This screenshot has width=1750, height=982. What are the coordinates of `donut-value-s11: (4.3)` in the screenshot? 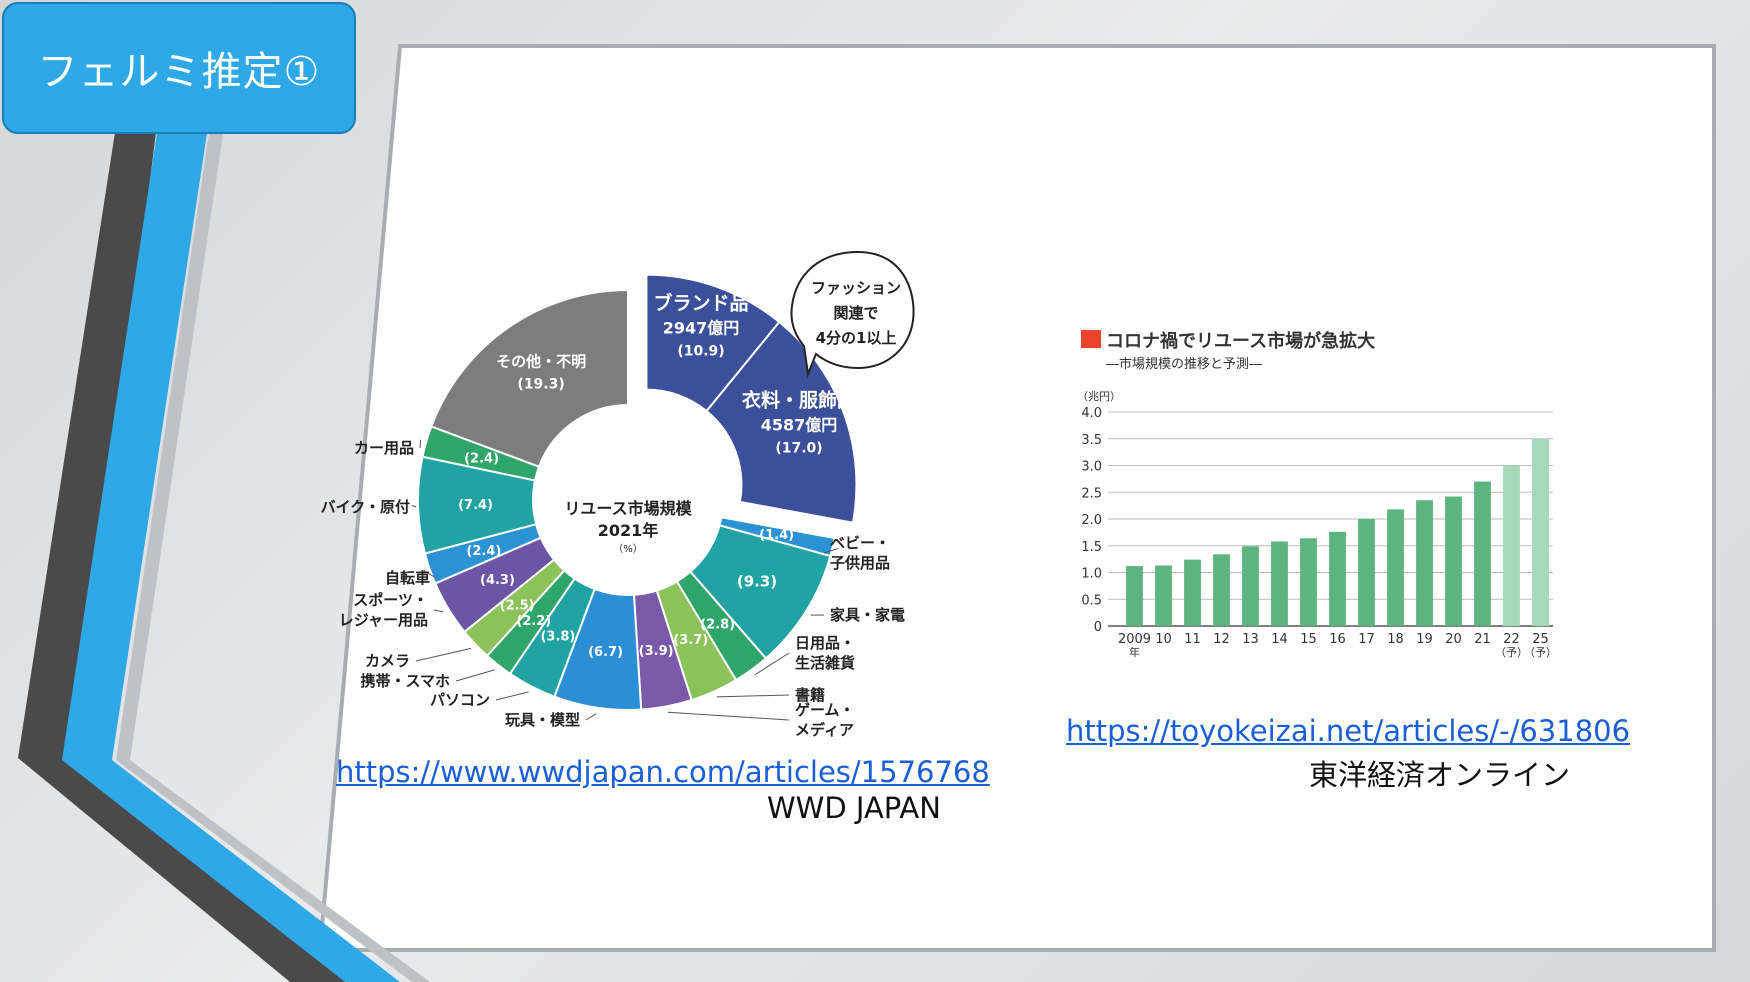 It's located at (497, 580).